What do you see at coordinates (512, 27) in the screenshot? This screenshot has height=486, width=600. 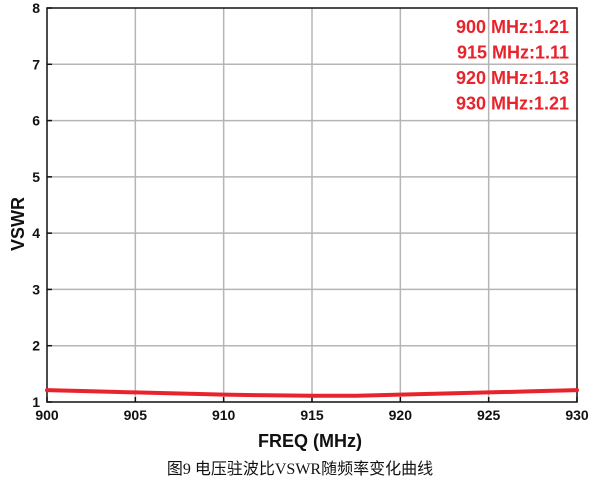 I see `annotation-line: 900 MHz:1.21` at bounding box center [512, 27].